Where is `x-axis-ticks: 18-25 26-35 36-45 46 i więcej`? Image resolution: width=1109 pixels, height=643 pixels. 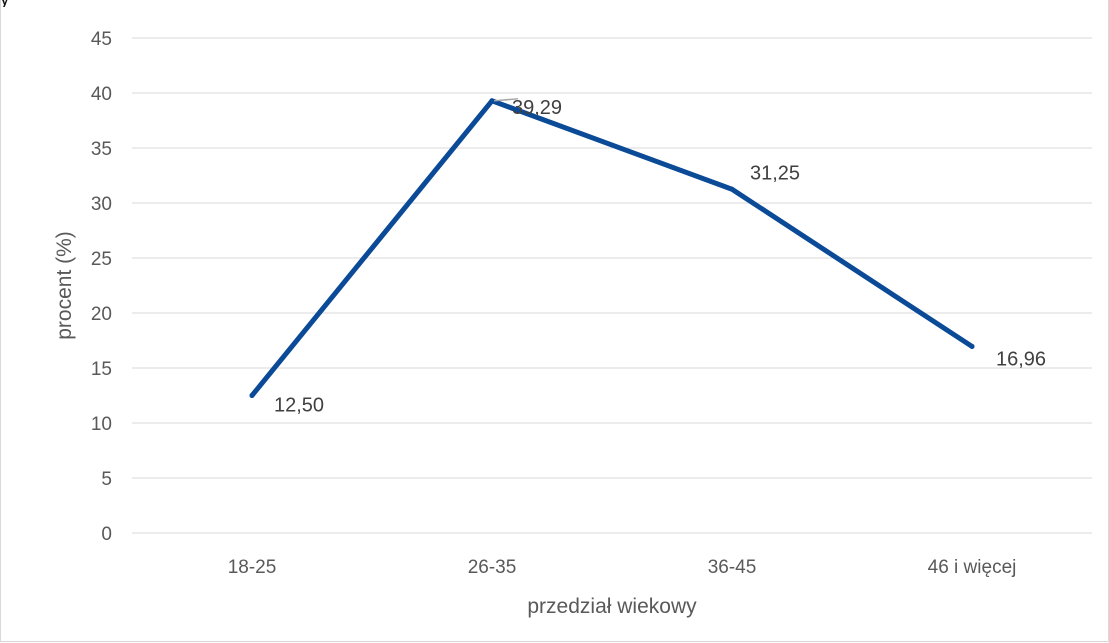
x-axis-ticks: 18-25 26-35 36-45 46 i więcej is located at coordinates (622, 567).